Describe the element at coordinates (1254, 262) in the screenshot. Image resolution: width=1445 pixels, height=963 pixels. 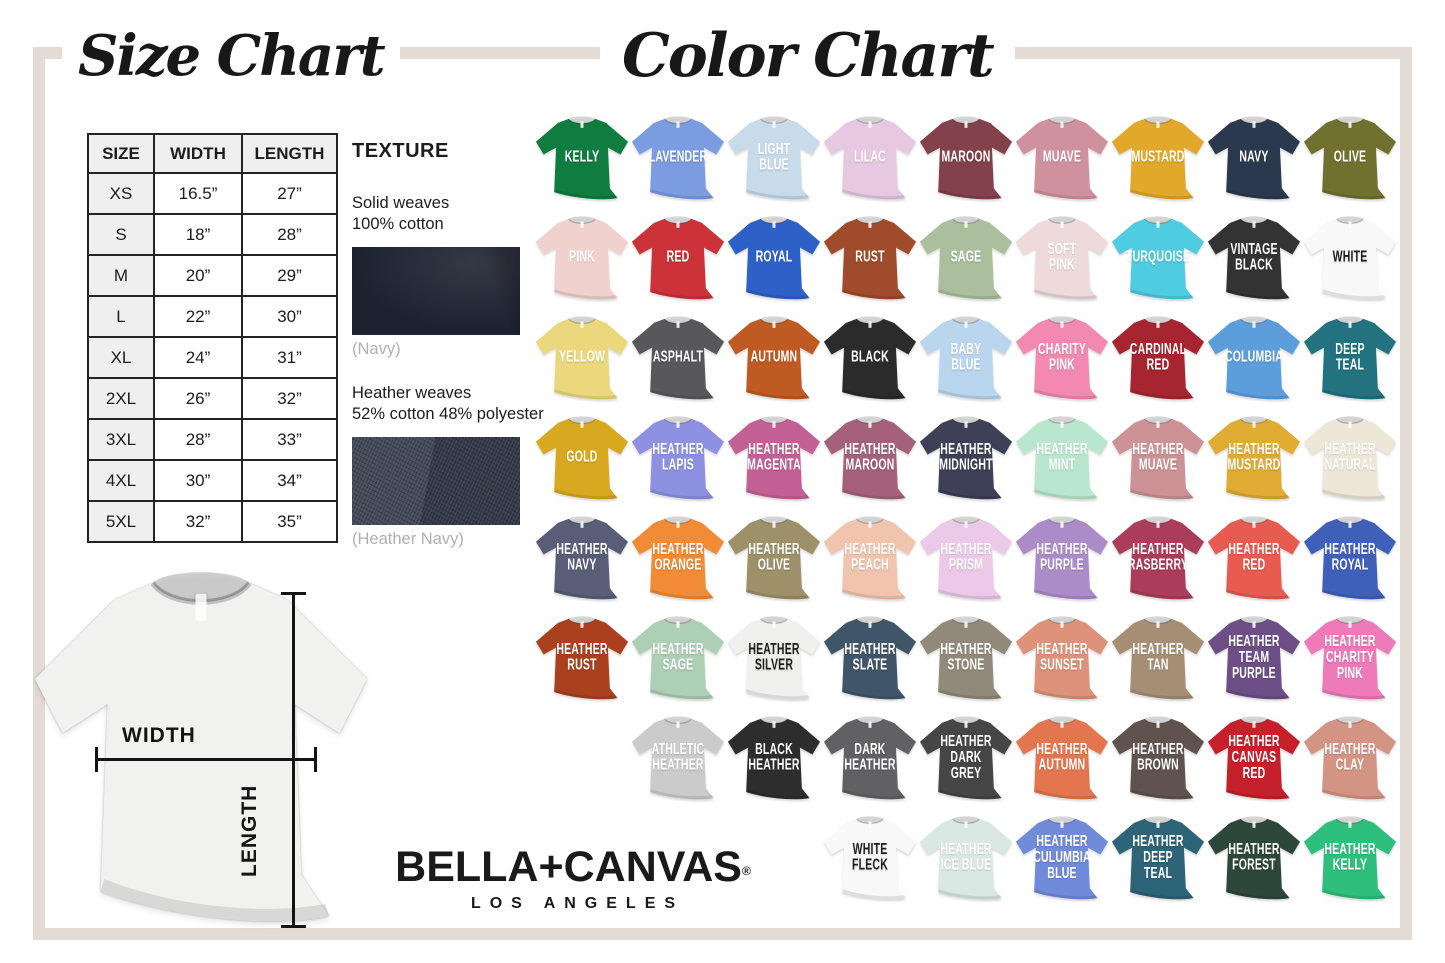
I see `color-swatch-tee: VINTAGE BLACK` at that location.